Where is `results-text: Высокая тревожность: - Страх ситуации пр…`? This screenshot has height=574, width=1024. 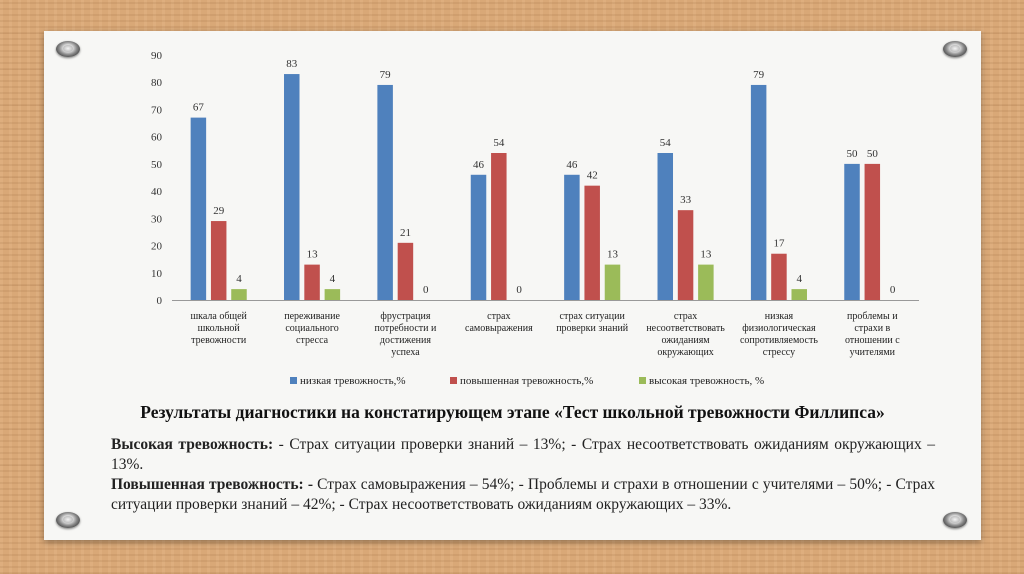 results-text: Высокая тревожность: - Страх ситуации пр… is located at coordinates (523, 475).